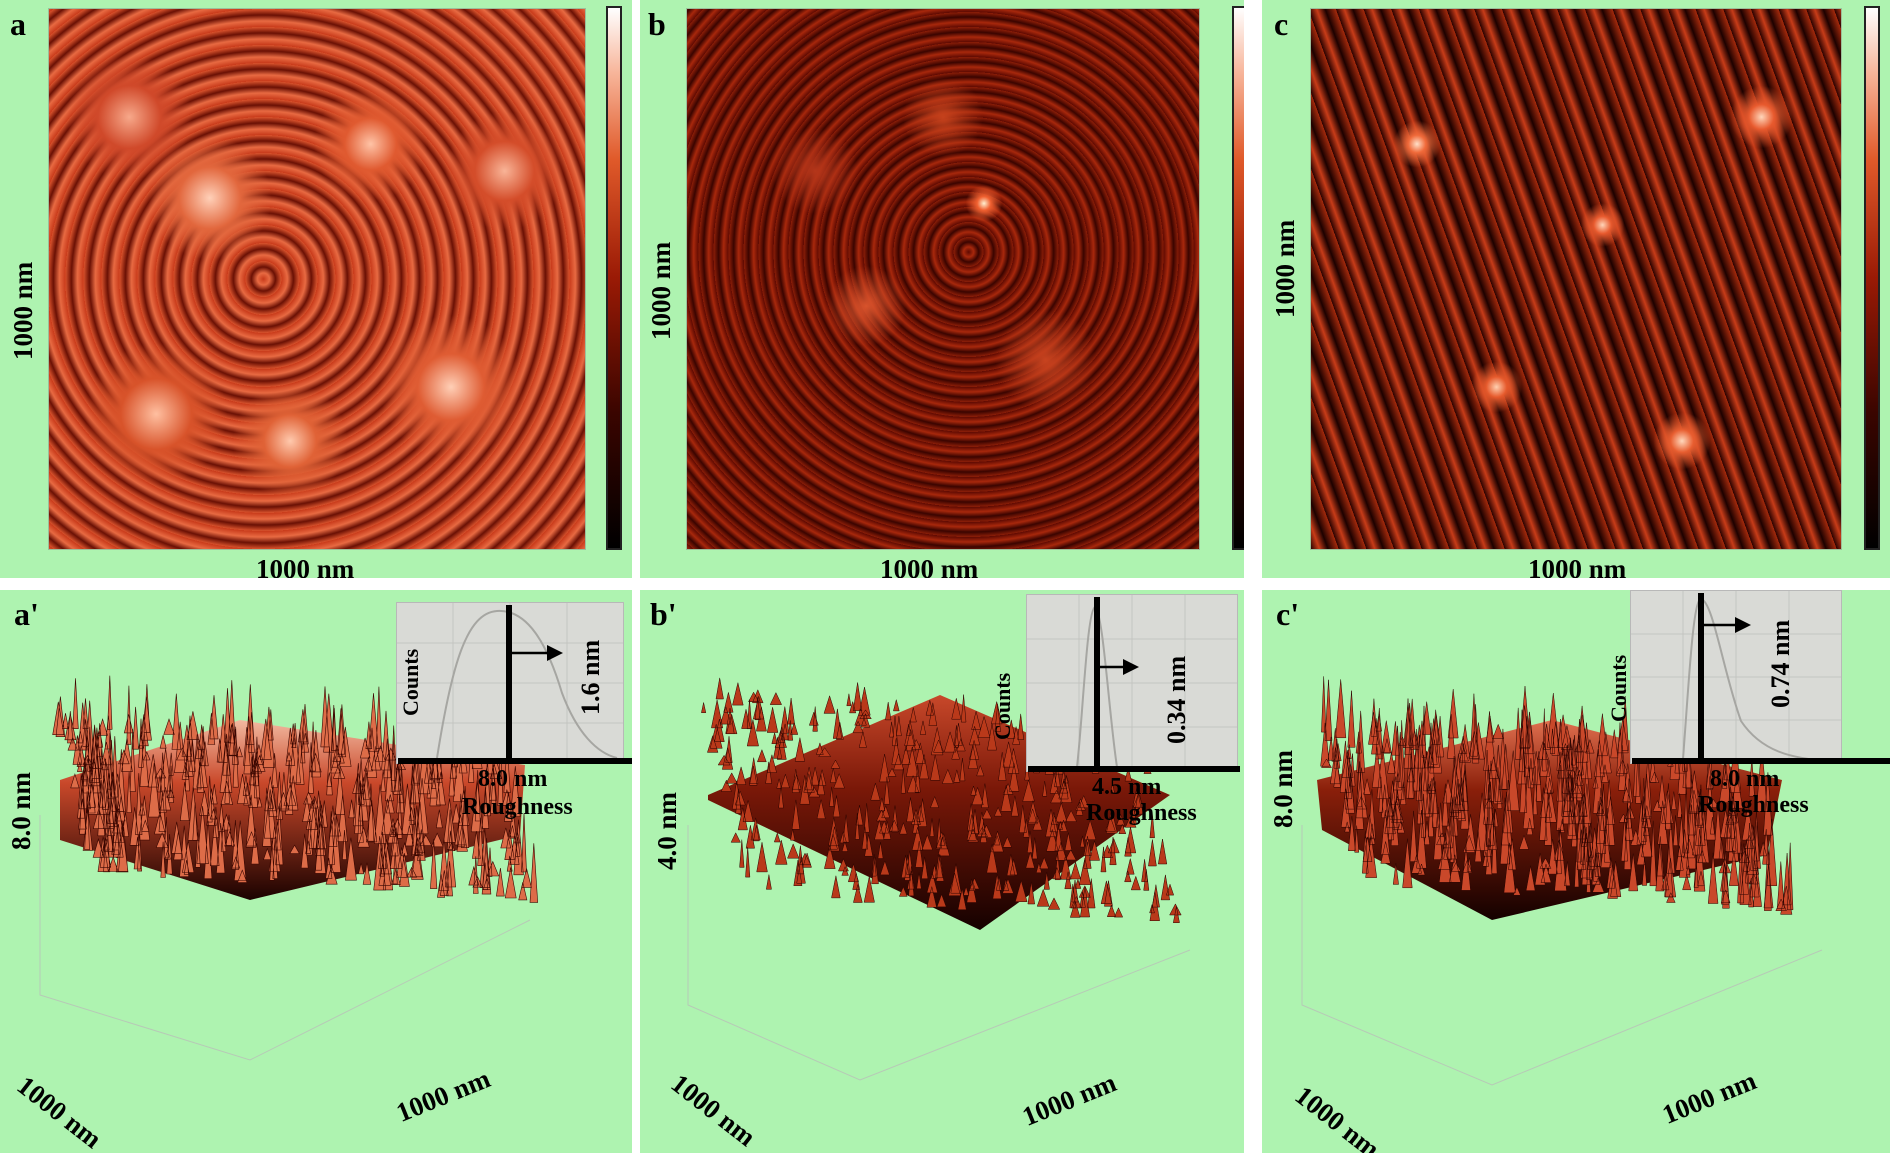 The height and width of the screenshot is (1153, 1890). What do you see at coordinates (1127, 787) in the screenshot?
I see `roughness-scale: 4.5 nm` at bounding box center [1127, 787].